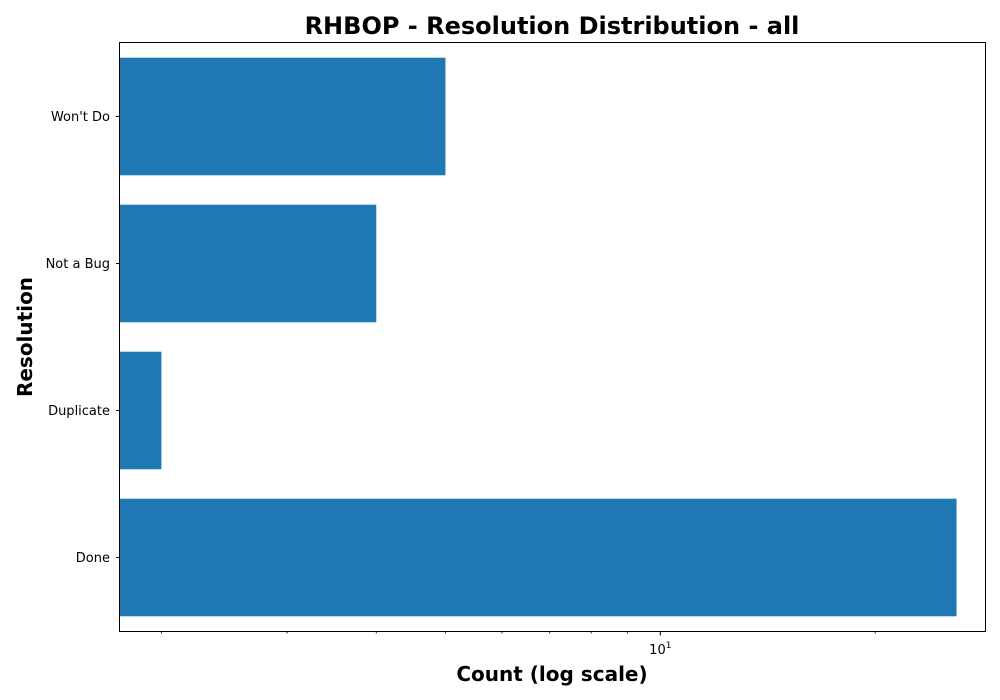 This screenshot has height=700, width=1000. Describe the element at coordinates (80, 117) in the screenshot. I see `y-tick-label: Won't Do` at that location.